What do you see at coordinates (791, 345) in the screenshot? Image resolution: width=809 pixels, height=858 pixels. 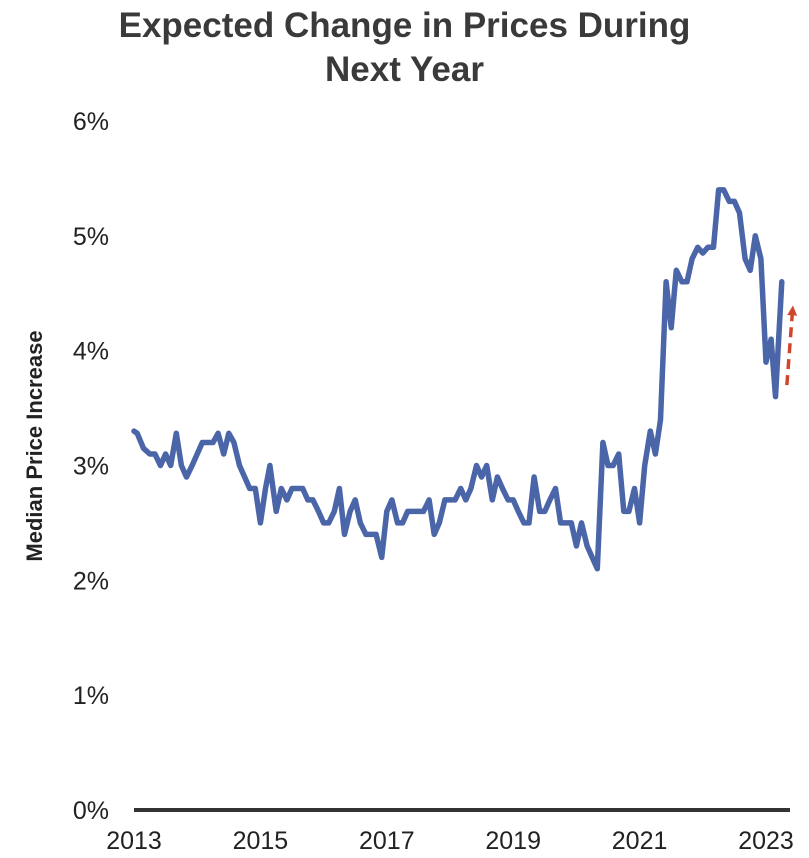 I see `trend-arrow` at bounding box center [791, 345].